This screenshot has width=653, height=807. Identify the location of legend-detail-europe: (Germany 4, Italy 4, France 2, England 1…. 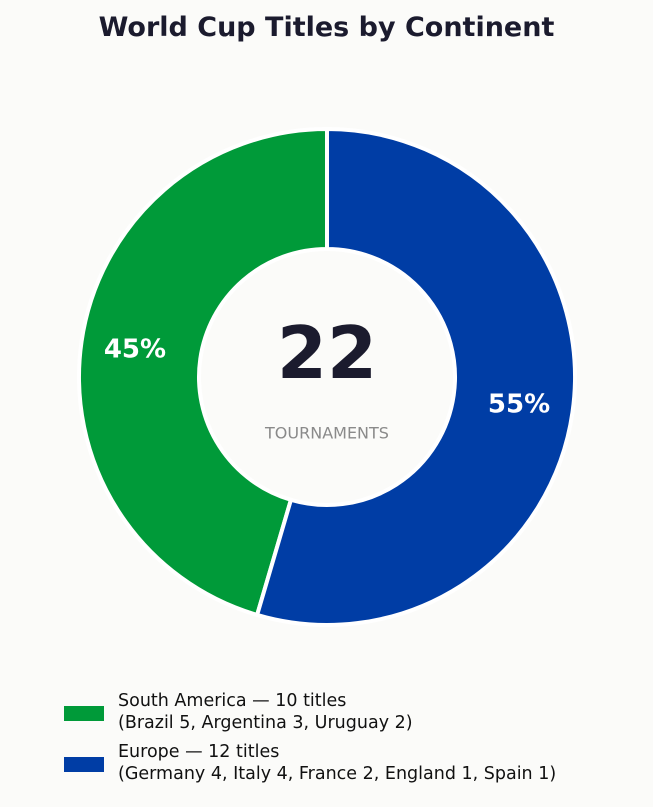
(337, 774).